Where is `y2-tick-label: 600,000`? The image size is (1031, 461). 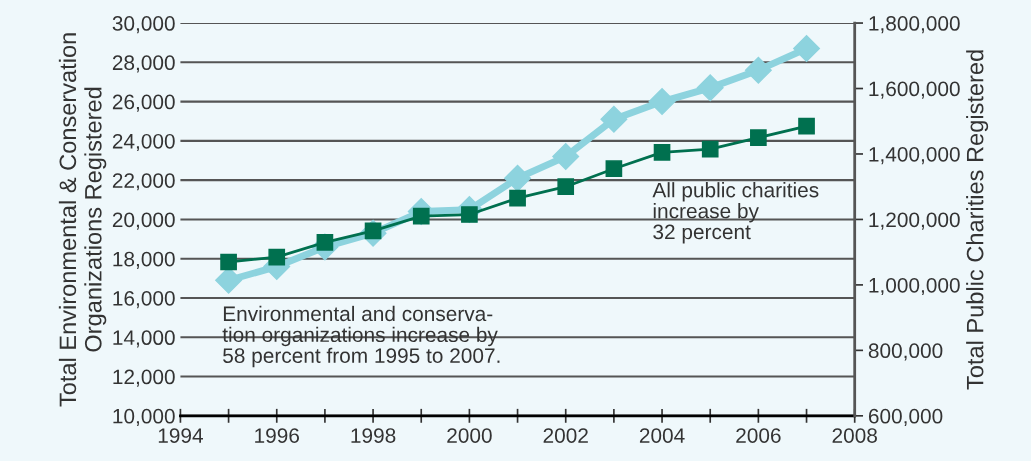
y2-tick-label: 600,000 is located at coordinates (905, 417).